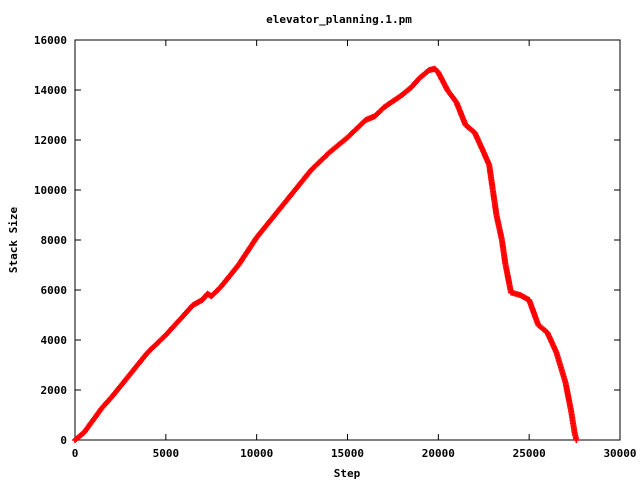  What do you see at coordinates (54, 390) in the screenshot?
I see `y-tick-label: 2000` at bounding box center [54, 390].